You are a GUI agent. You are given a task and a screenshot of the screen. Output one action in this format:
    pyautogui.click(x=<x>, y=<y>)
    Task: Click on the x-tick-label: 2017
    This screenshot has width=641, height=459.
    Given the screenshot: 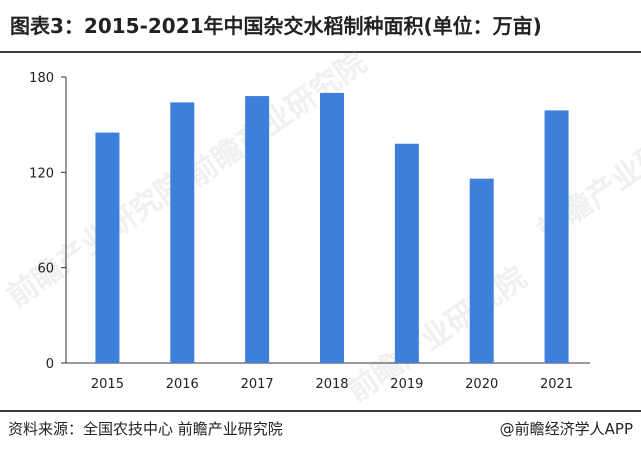 What is the action you would take?
    pyautogui.click(x=257, y=384)
    